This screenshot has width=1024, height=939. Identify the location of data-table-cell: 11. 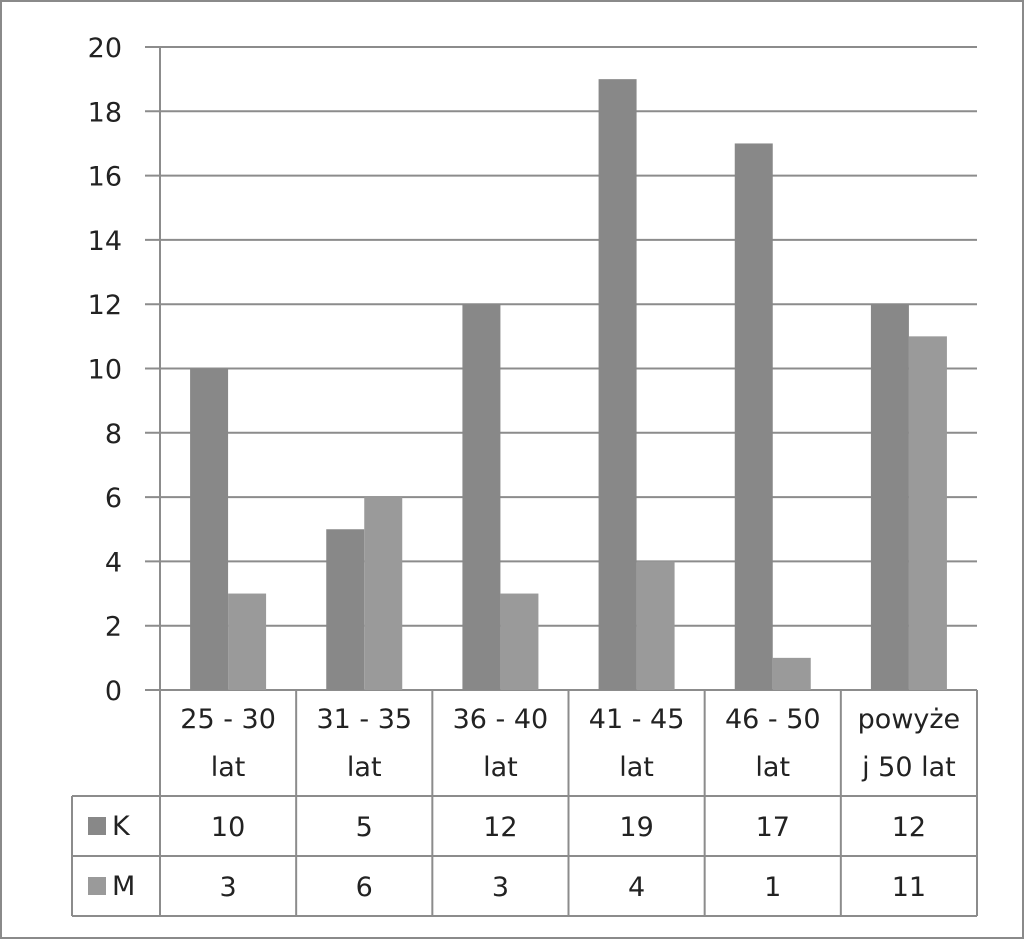
(909, 887).